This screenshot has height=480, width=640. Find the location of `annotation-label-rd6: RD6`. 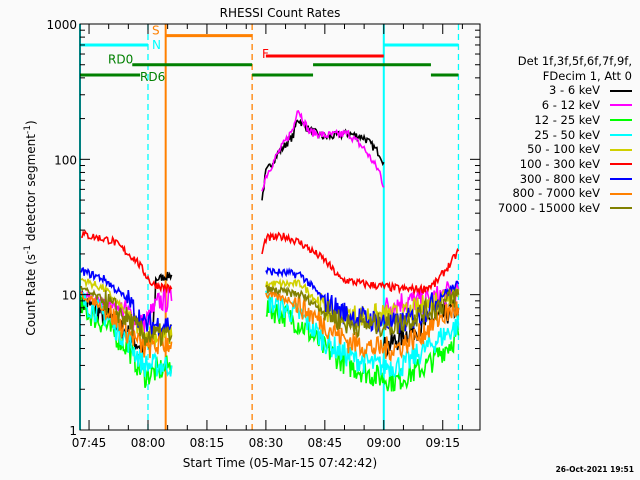

annotation-label-rd6: RD6 is located at coordinates (152, 77).